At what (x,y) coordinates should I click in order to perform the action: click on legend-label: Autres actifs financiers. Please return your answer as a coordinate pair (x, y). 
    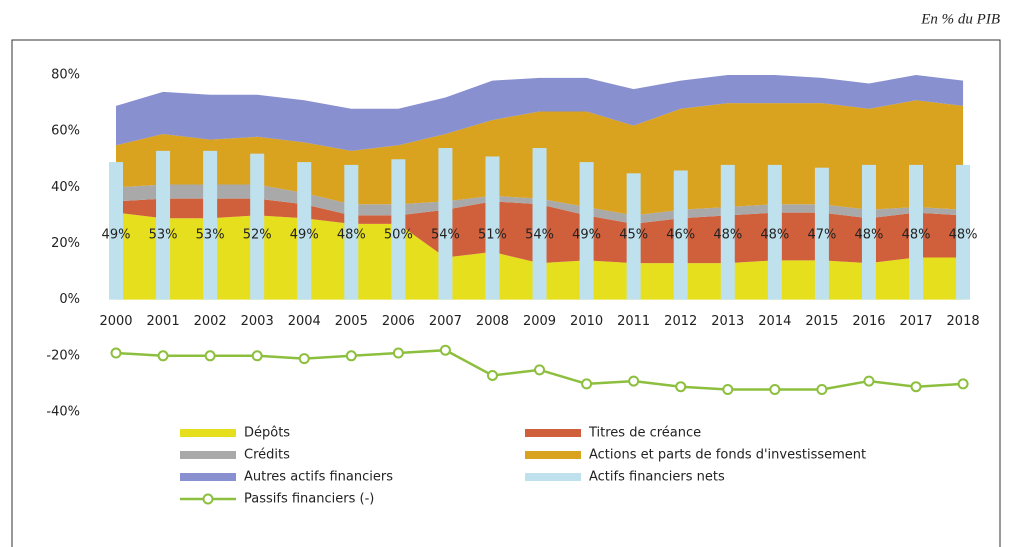
    Looking at the image, I should click on (318, 477).